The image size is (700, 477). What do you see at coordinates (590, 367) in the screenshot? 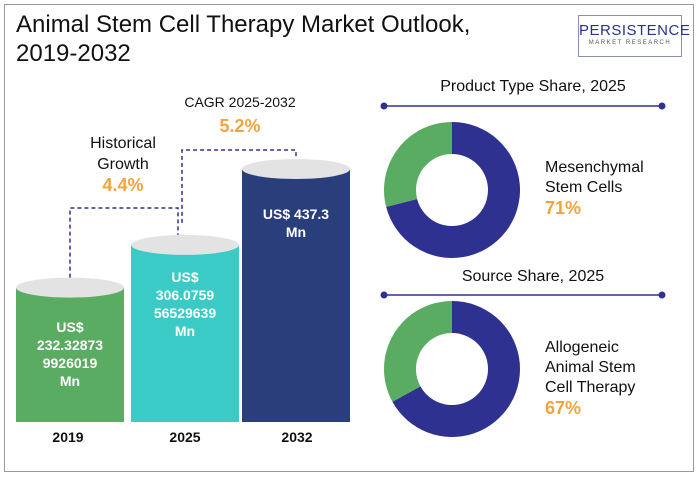
I see `segment-label-line: Animal Stem` at bounding box center [590, 367].